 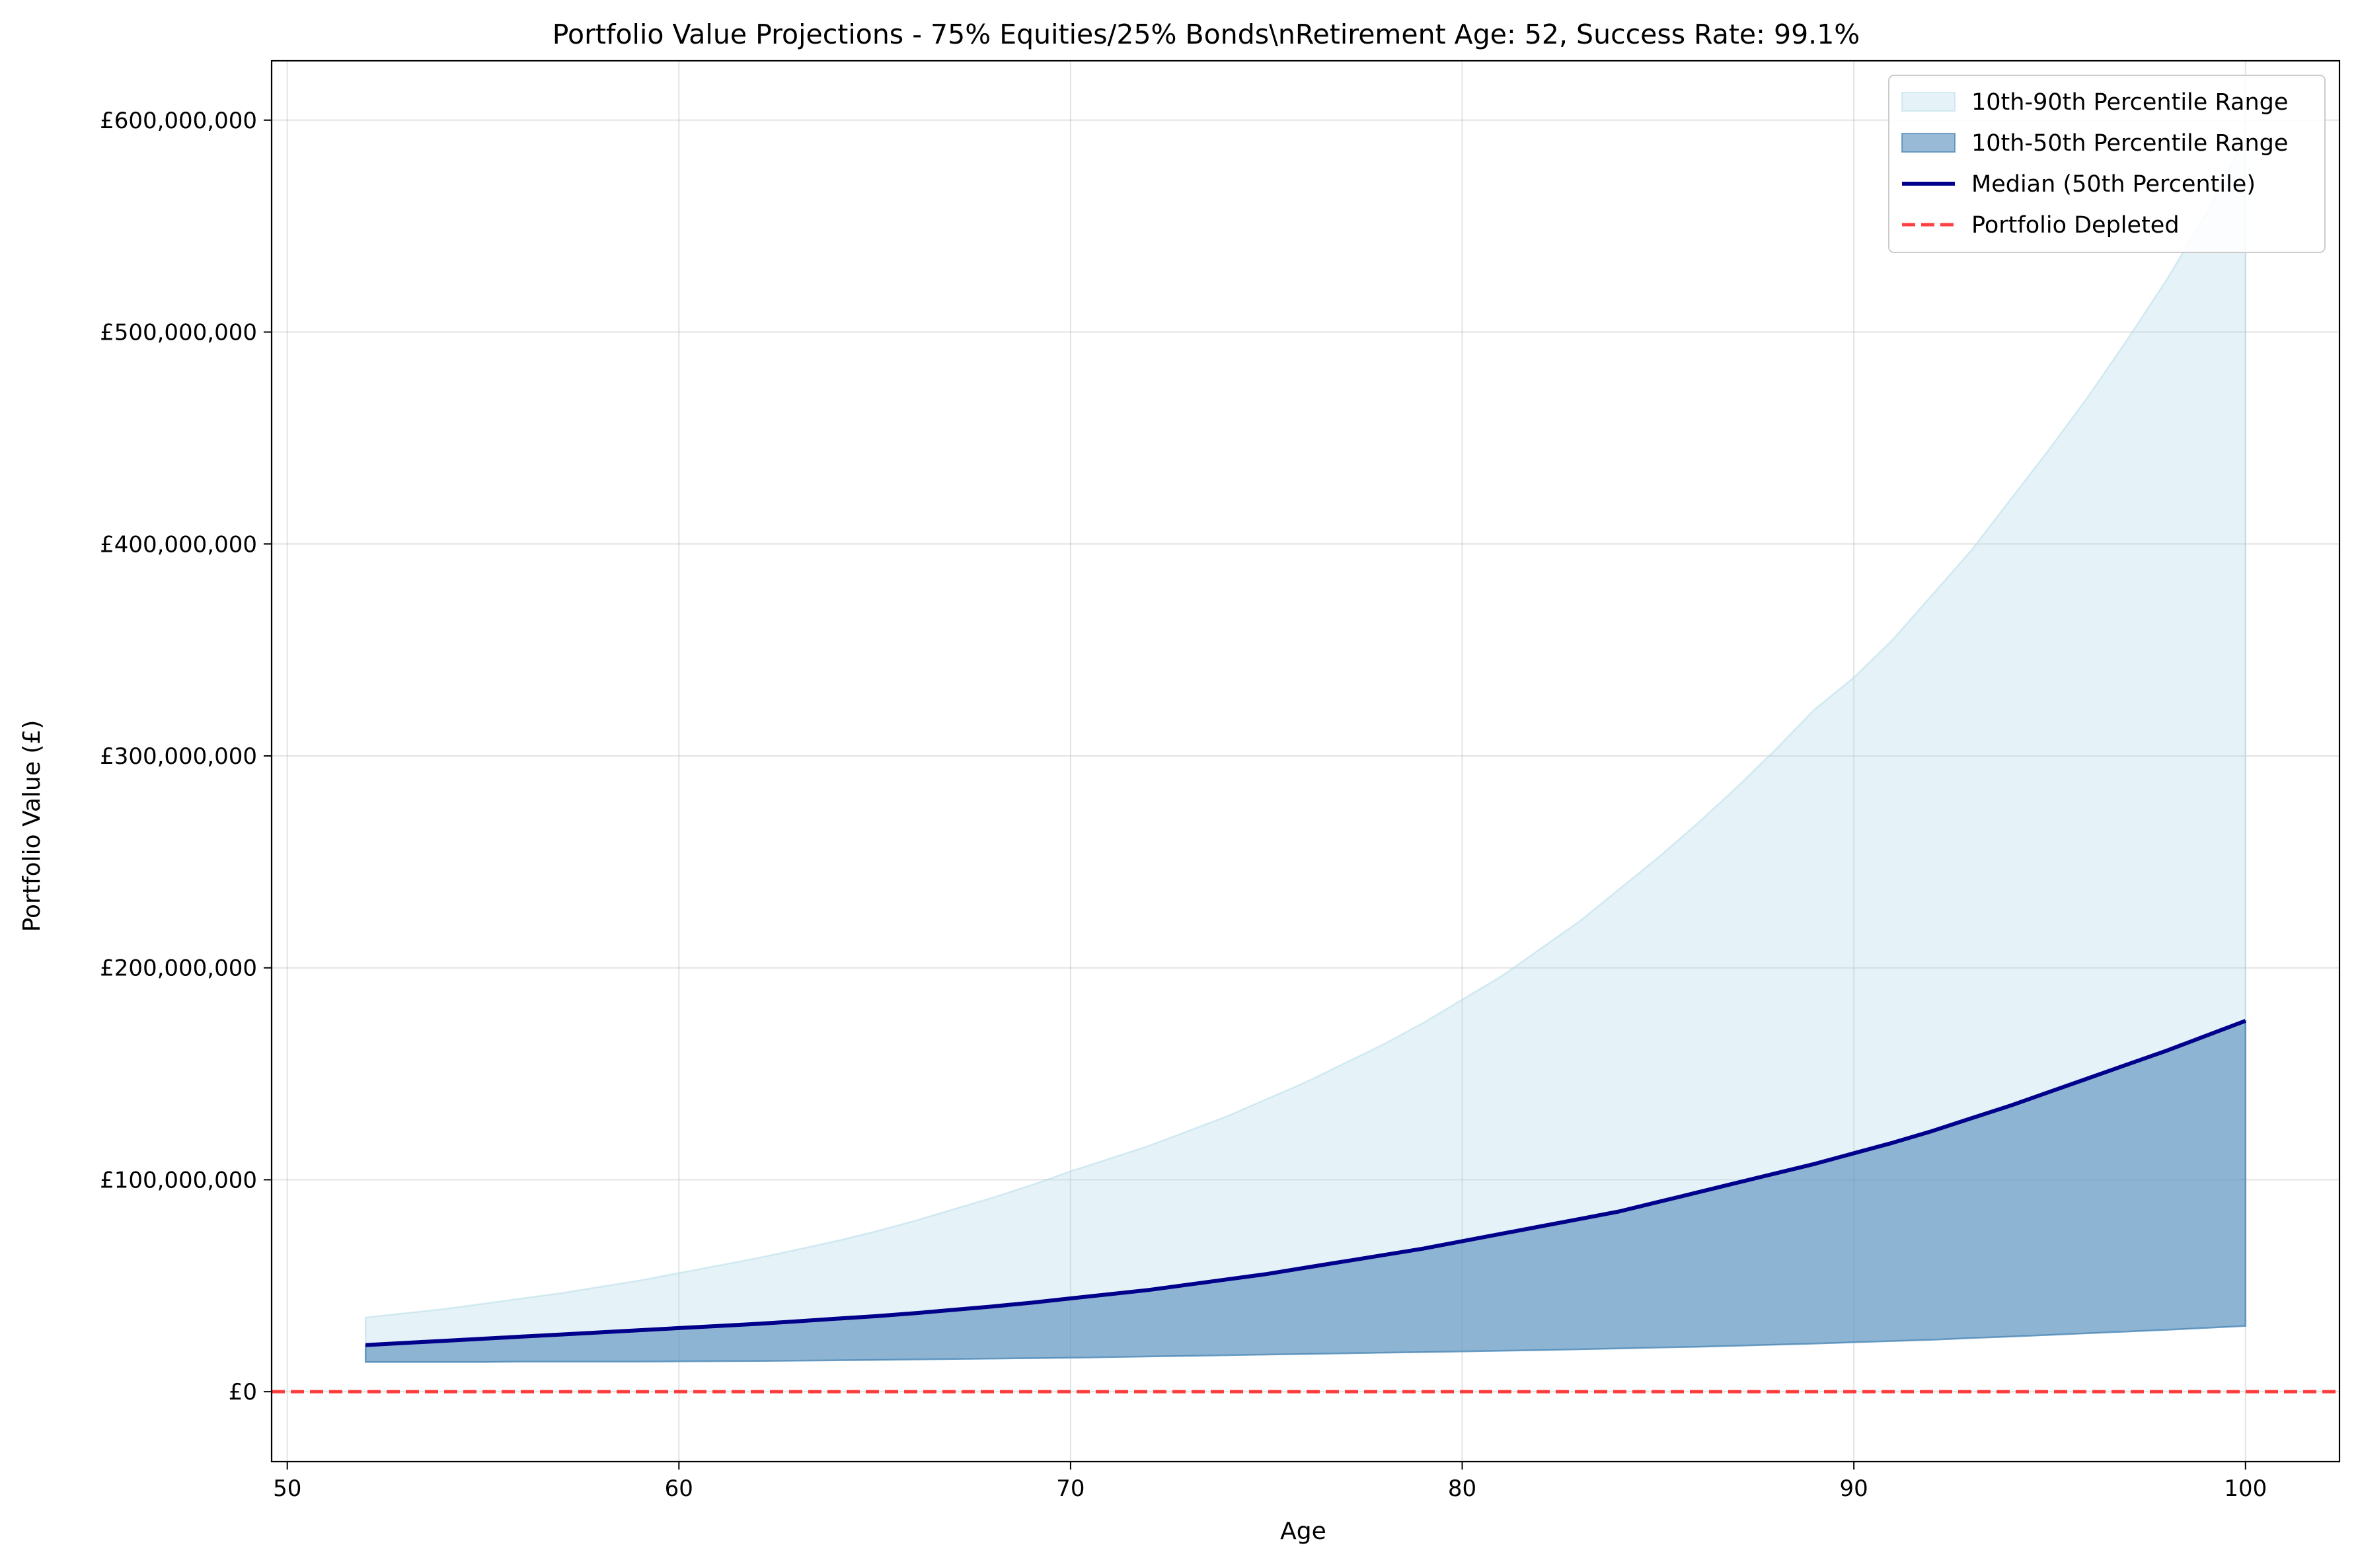 I want to click on y-axis-label: Portfolio Value (£), so click(x=32, y=826).